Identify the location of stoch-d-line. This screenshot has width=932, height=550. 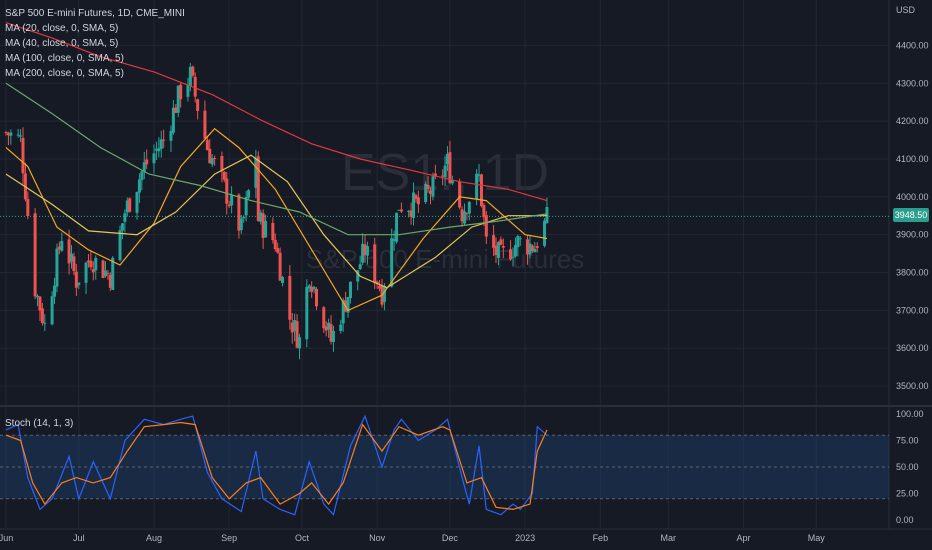
(276, 466).